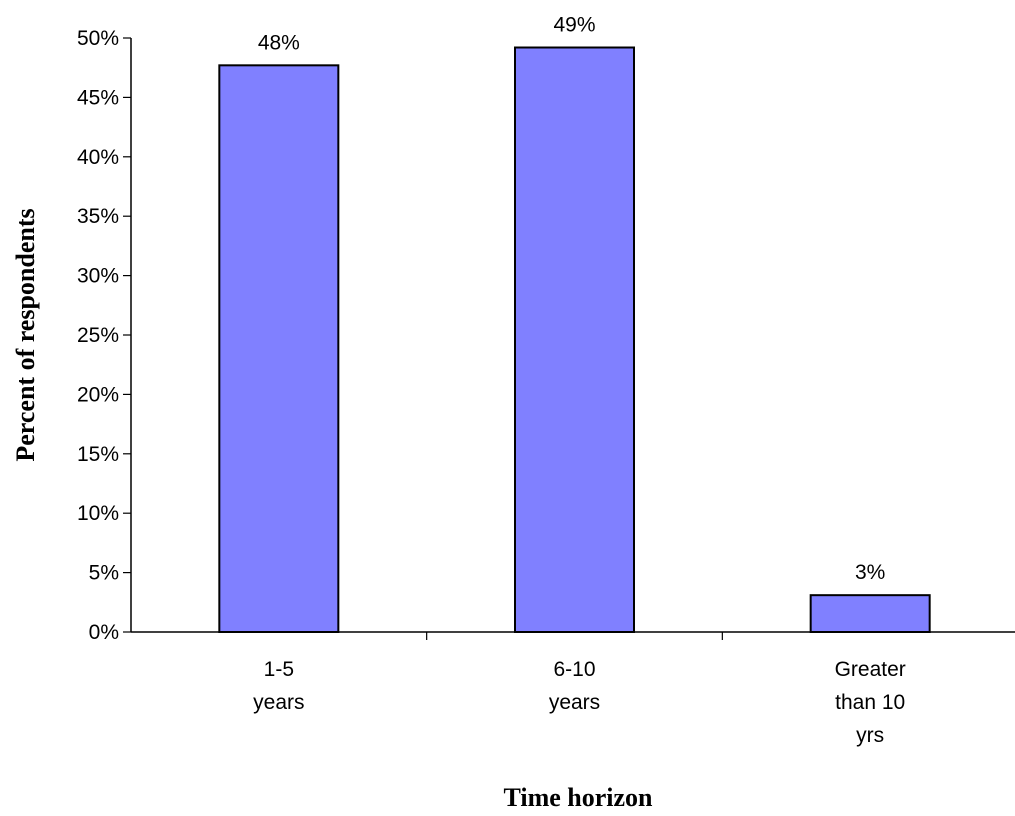 The height and width of the screenshot is (816, 1015). Describe the element at coordinates (25, 334) in the screenshot. I see `y-axis-title: Percent of respondents` at that location.